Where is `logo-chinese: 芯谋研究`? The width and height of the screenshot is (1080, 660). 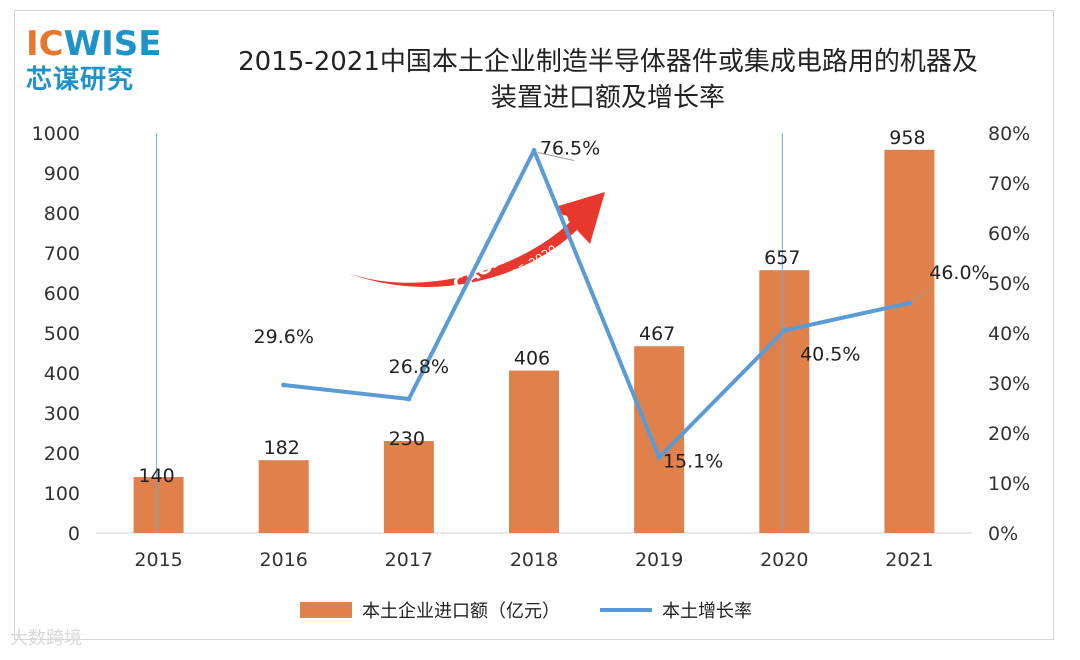
logo-chinese: 芯谋研究 is located at coordinates (80, 80).